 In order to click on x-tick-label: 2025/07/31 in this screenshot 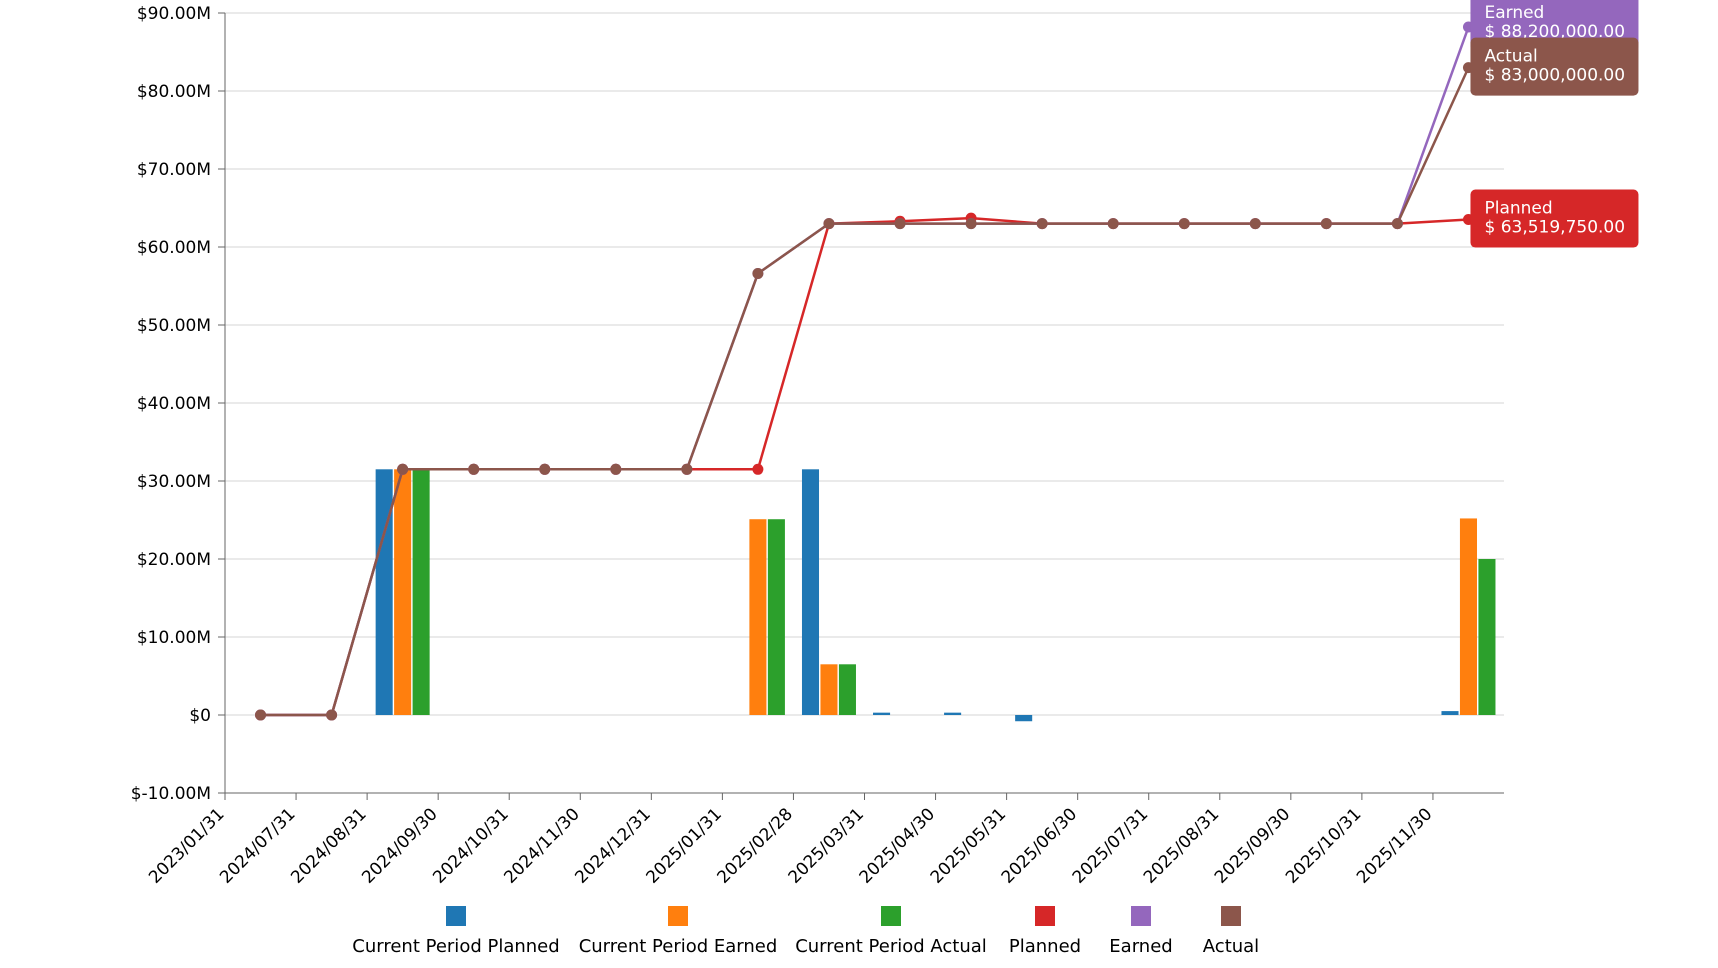, I will do `click(1110, 845)`.